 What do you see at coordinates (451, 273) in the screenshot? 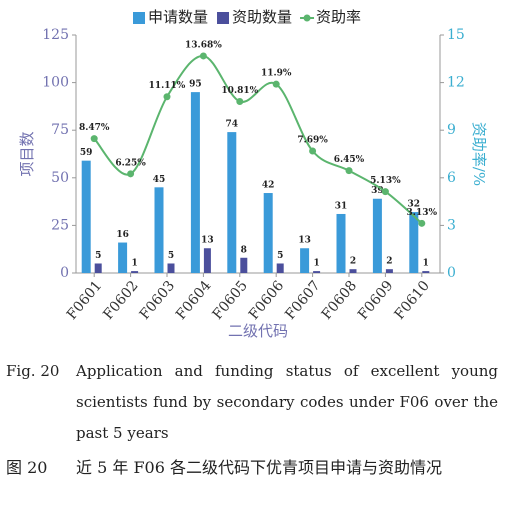
I see `y2-tick-label: 0` at bounding box center [451, 273].